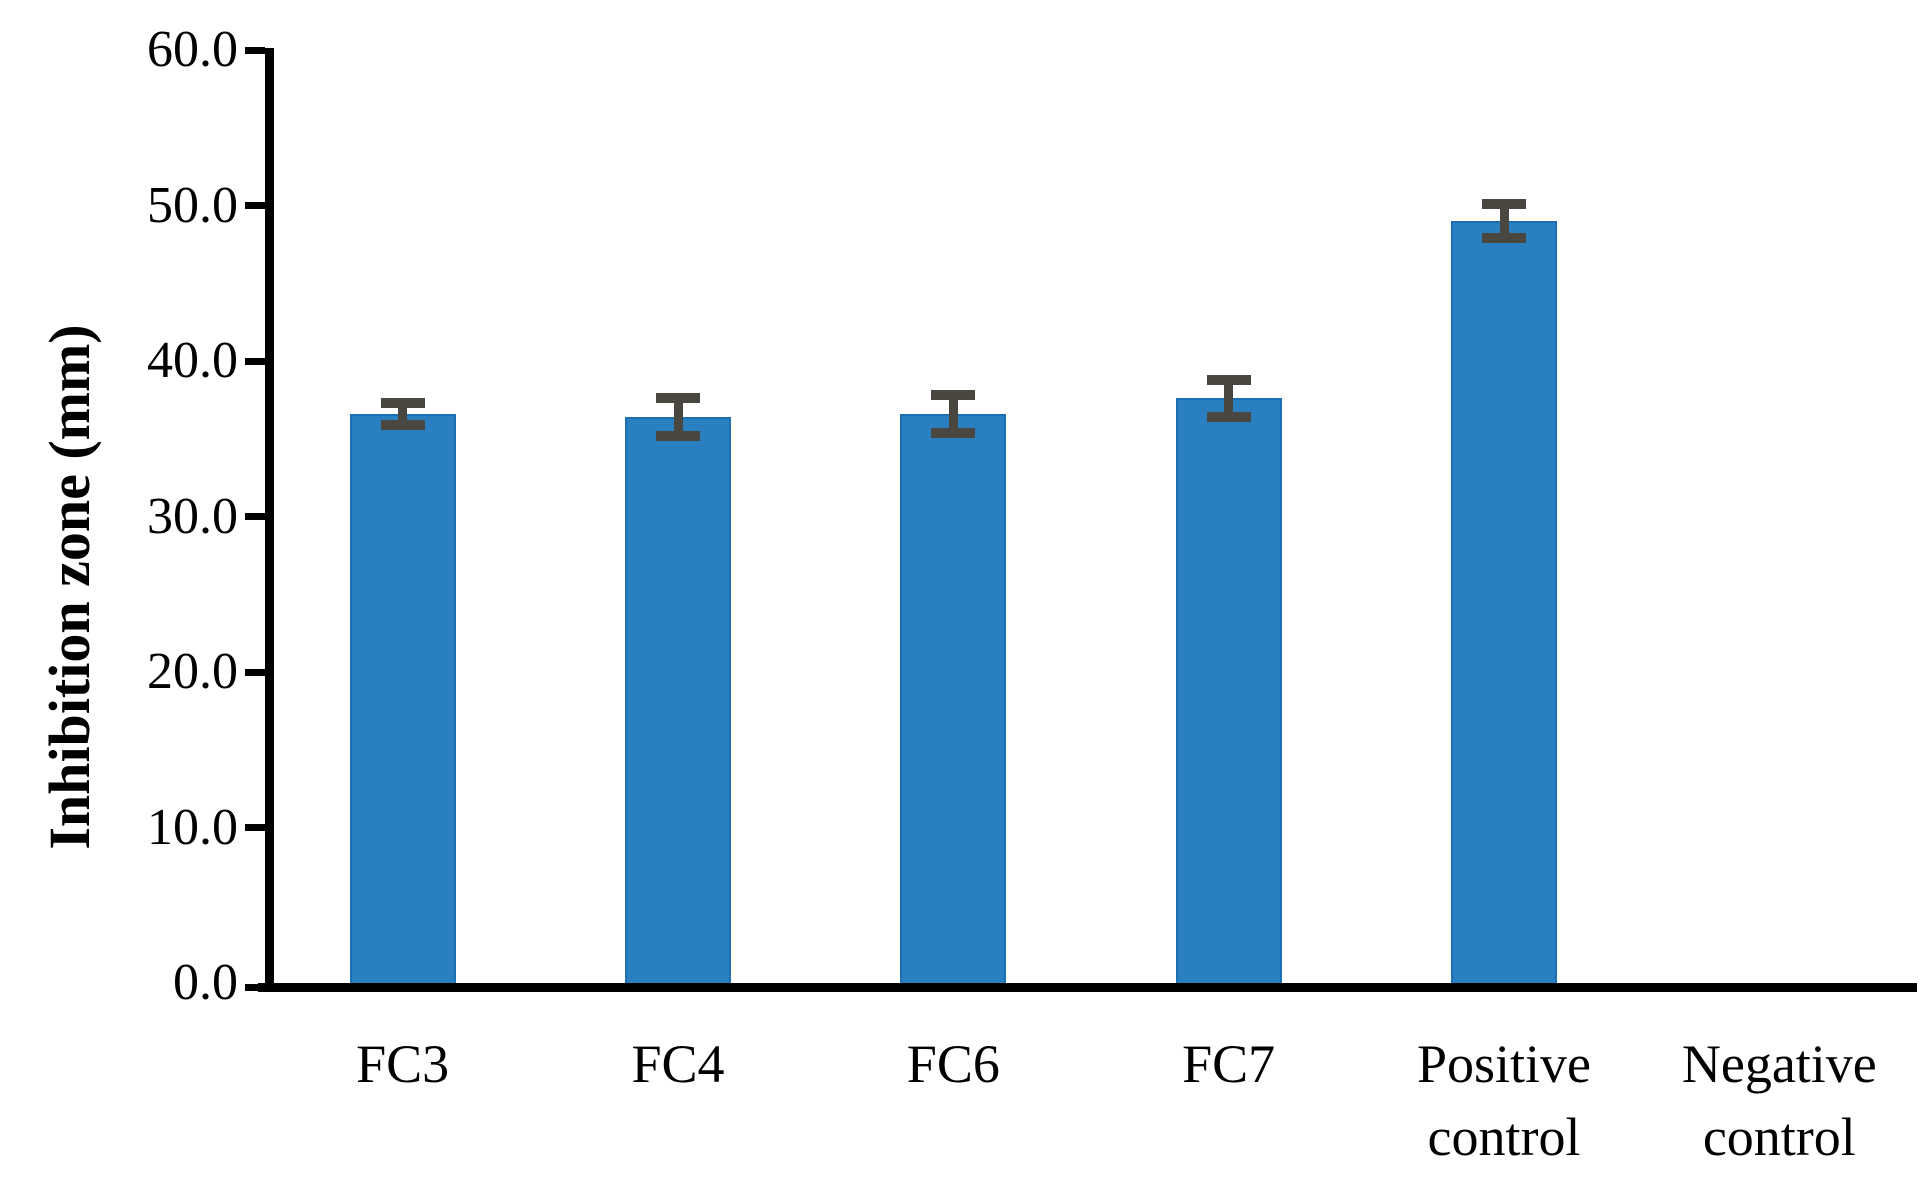 This screenshot has width=1931, height=1179. I want to click on x-axis-label-line: FC3, so click(403, 1064).